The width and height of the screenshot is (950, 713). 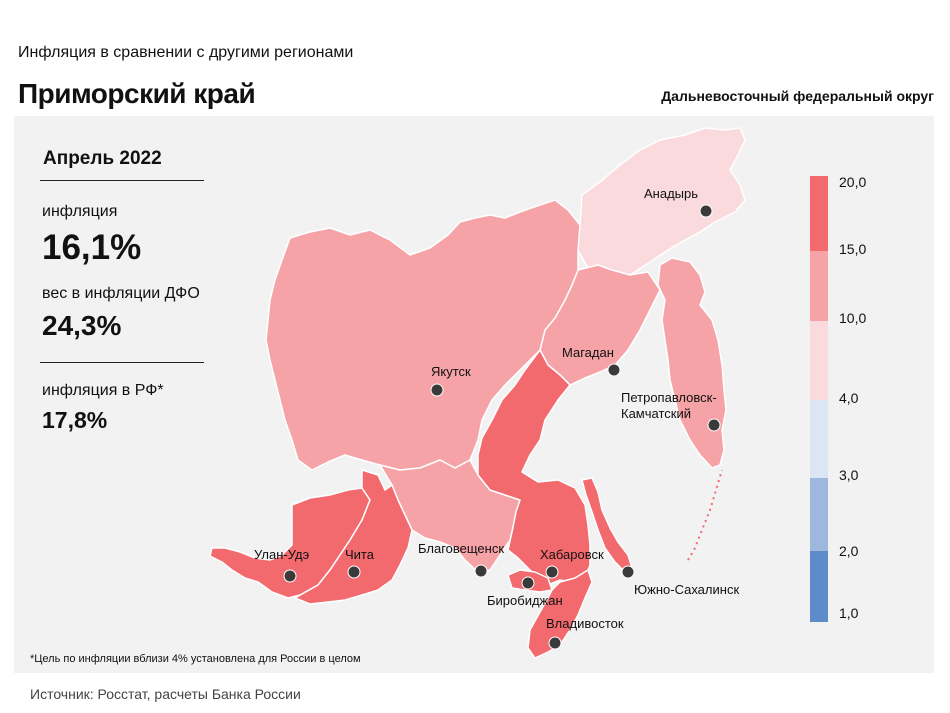 What do you see at coordinates (80, 211) in the screenshot?
I see `inflation-label: инфляция` at bounding box center [80, 211].